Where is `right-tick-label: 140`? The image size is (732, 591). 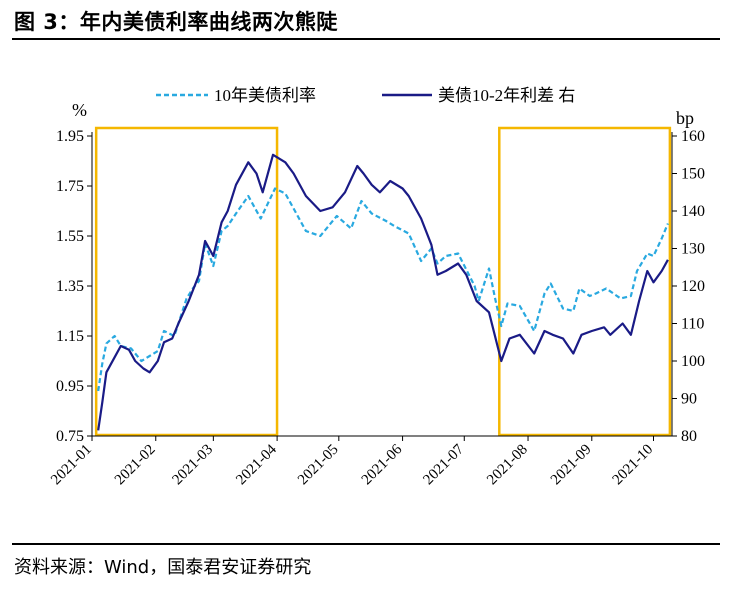 right-tick-label: 140 is located at coordinates (693, 211).